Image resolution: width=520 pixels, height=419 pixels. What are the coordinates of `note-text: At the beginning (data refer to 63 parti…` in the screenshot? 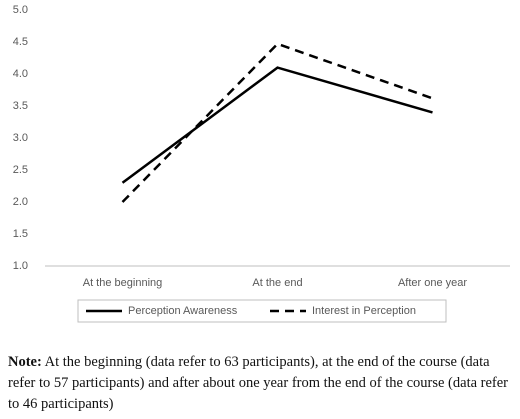 It's located at (258, 383).